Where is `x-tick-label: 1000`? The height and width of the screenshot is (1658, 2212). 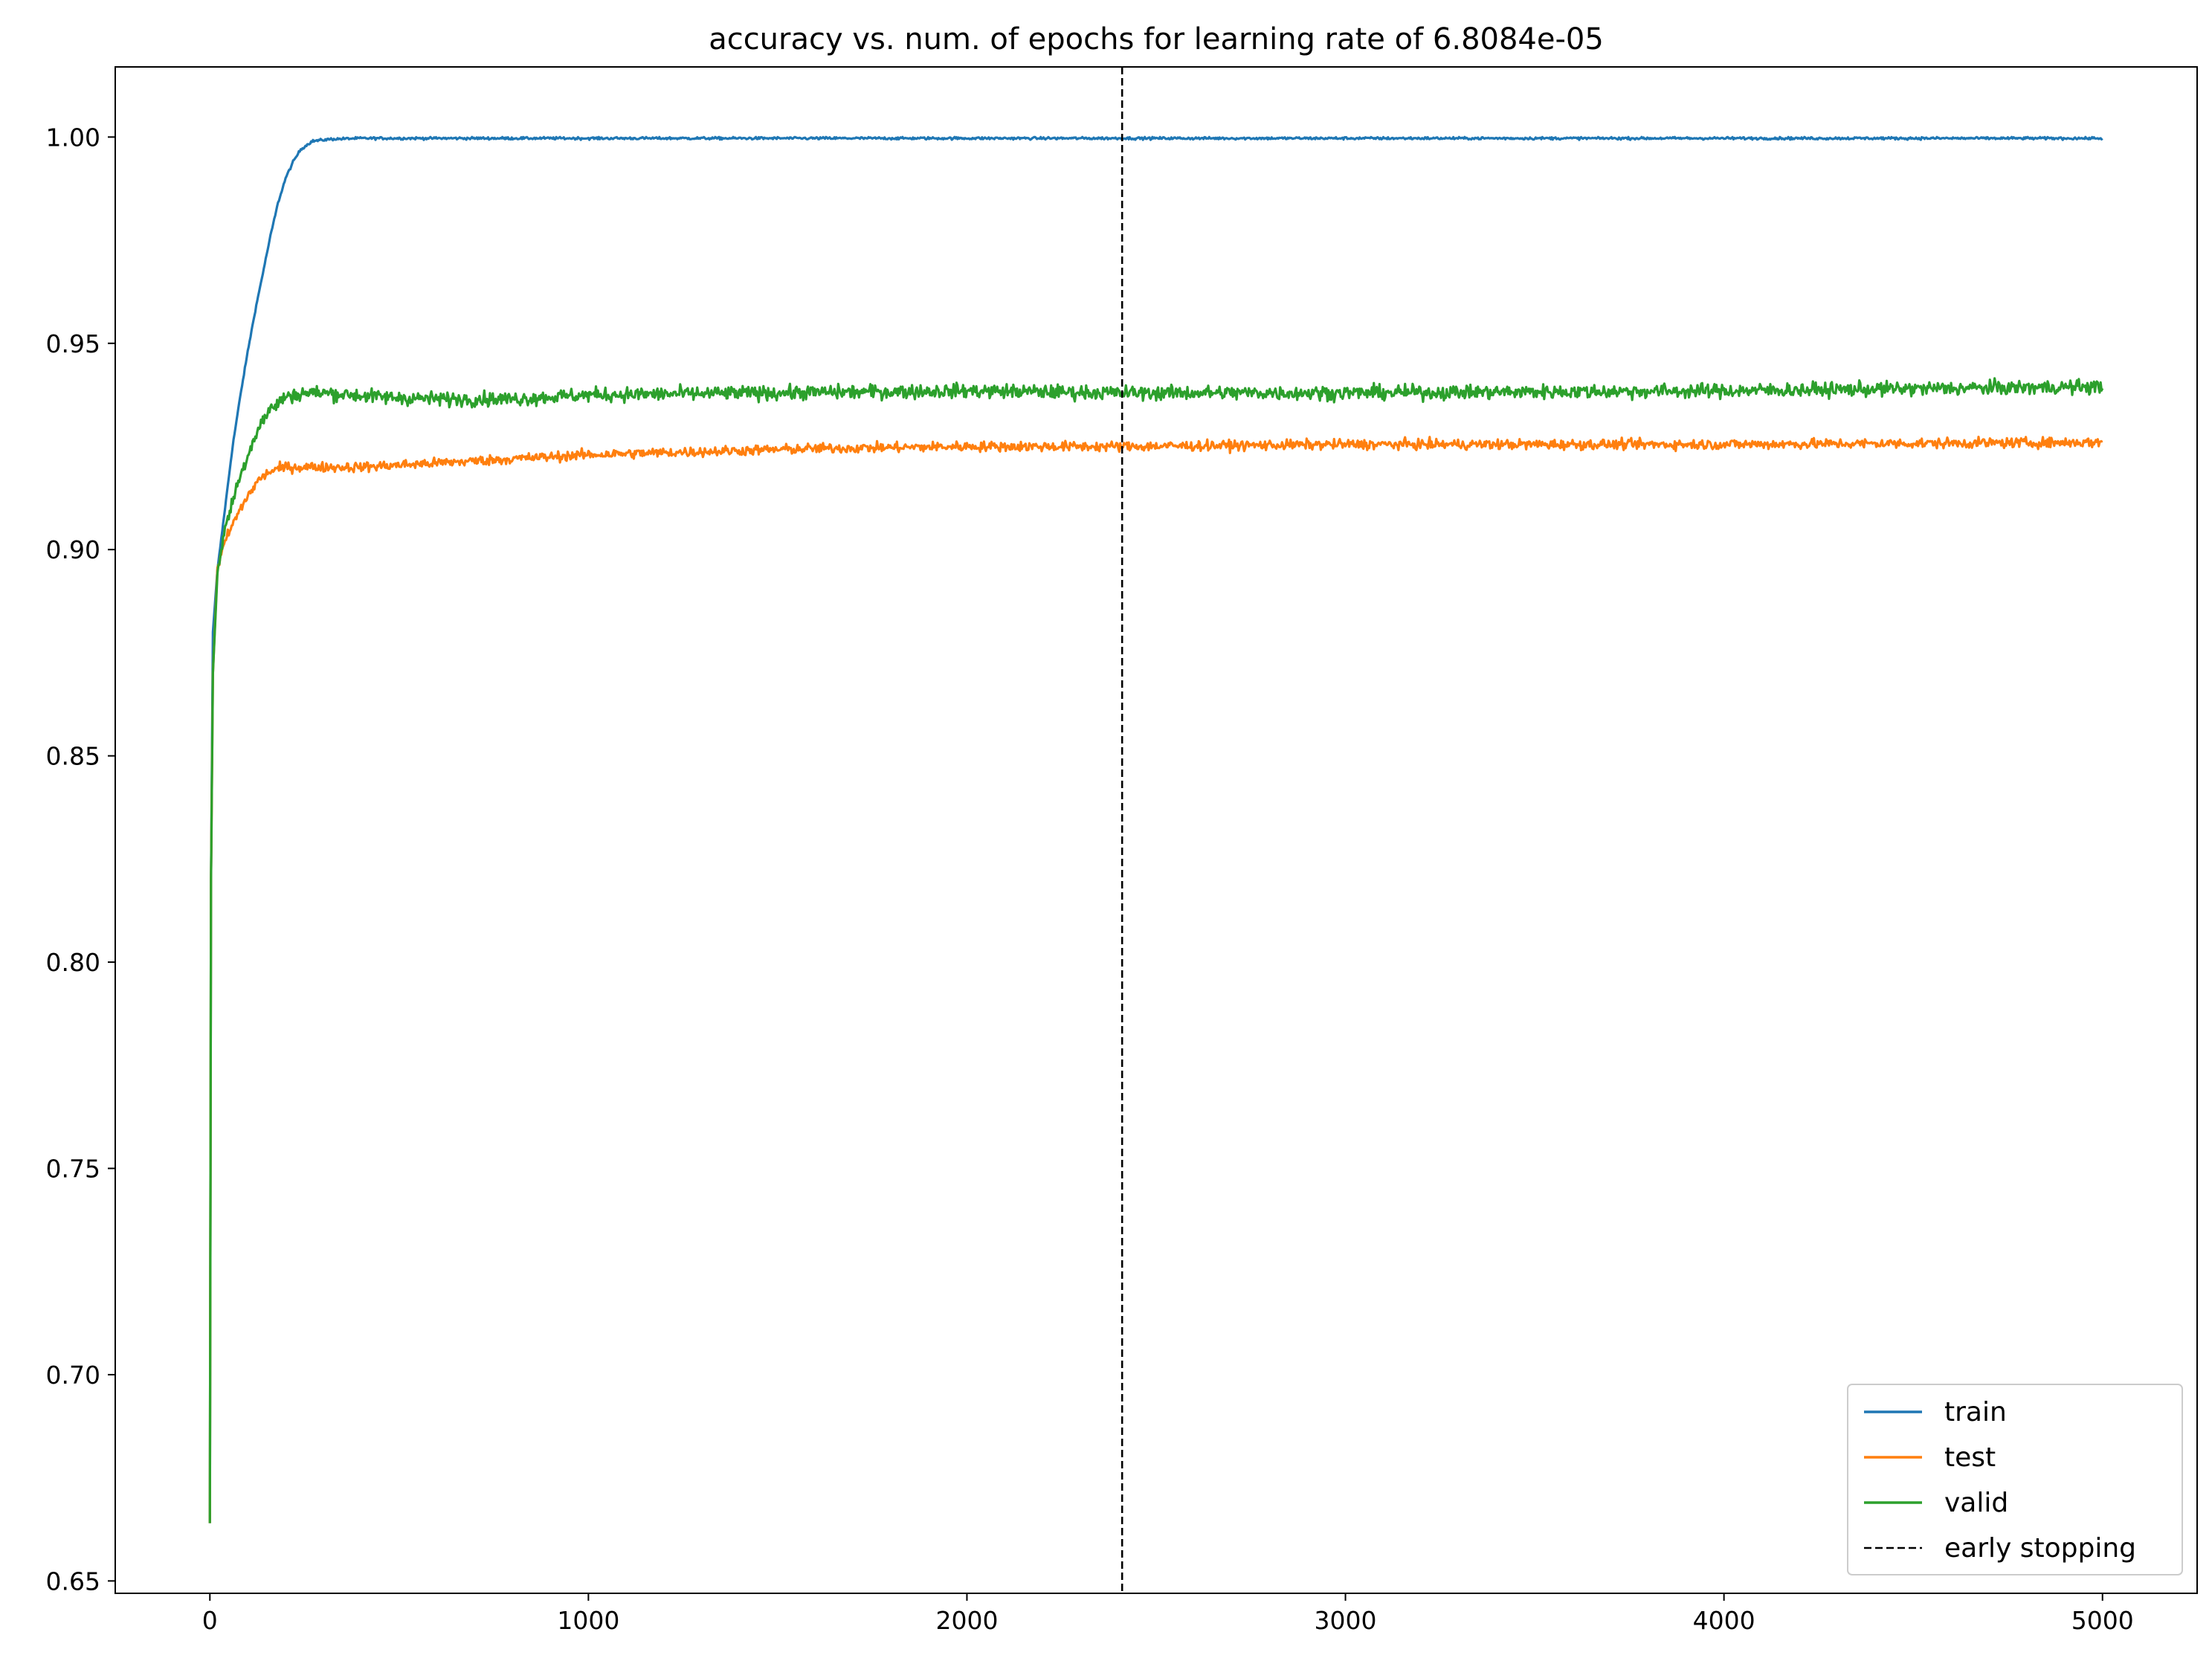 x-tick-label: 1000 is located at coordinates (588, 1620).